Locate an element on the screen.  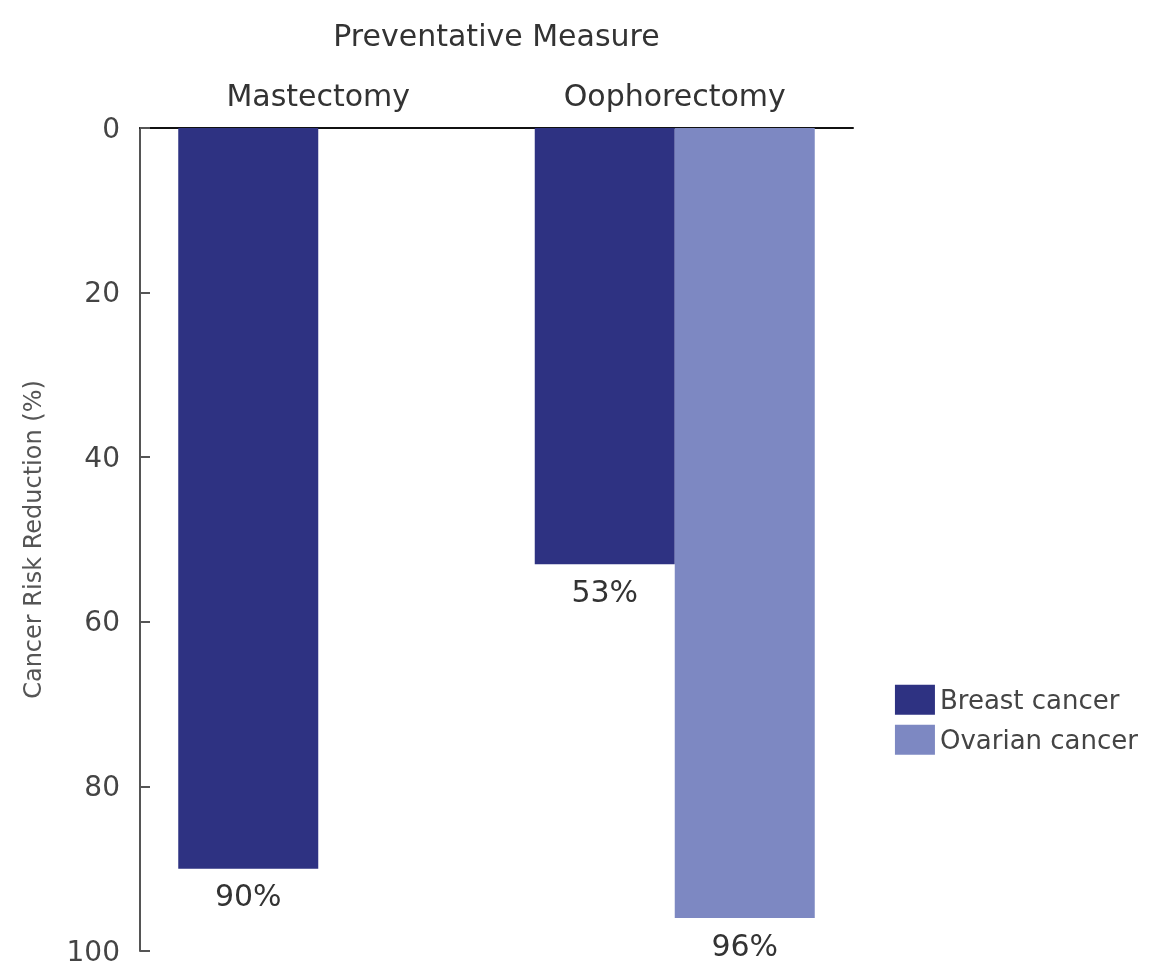
x-tick-label: Mastectomy is located at coordinates (318, 95).